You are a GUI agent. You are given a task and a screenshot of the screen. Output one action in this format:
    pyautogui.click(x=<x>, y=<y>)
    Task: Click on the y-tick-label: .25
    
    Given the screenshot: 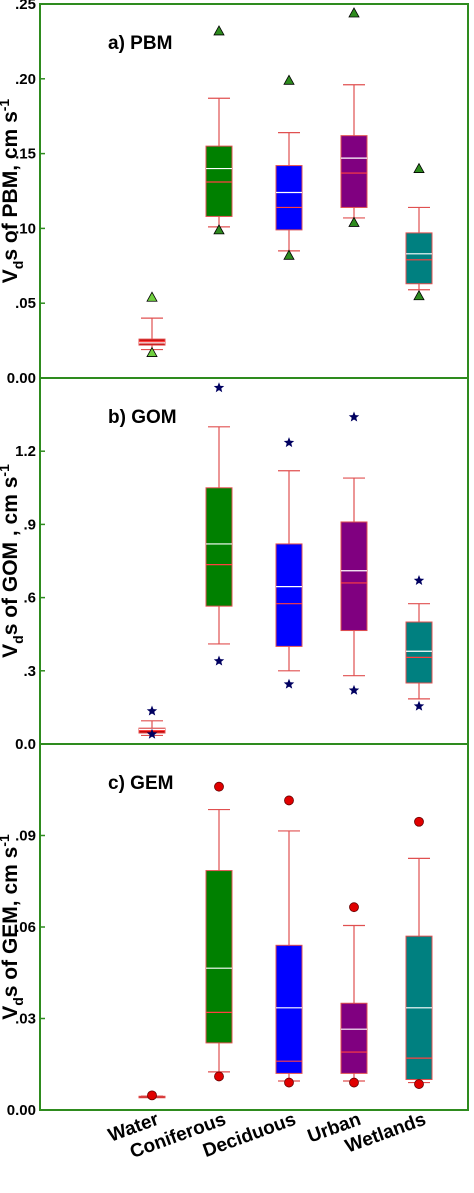 What is the action you would take?
    pyautogui.click(x=25, y=6)
    